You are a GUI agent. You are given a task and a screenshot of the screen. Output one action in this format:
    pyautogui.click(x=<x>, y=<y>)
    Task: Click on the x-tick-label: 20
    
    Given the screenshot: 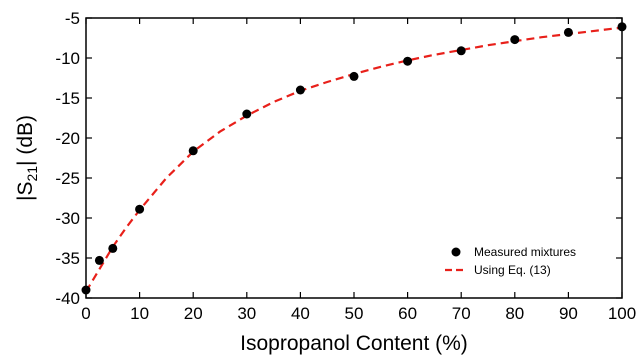 What is the action you would take?
    pyautogui.click(x=193, y=313)
    